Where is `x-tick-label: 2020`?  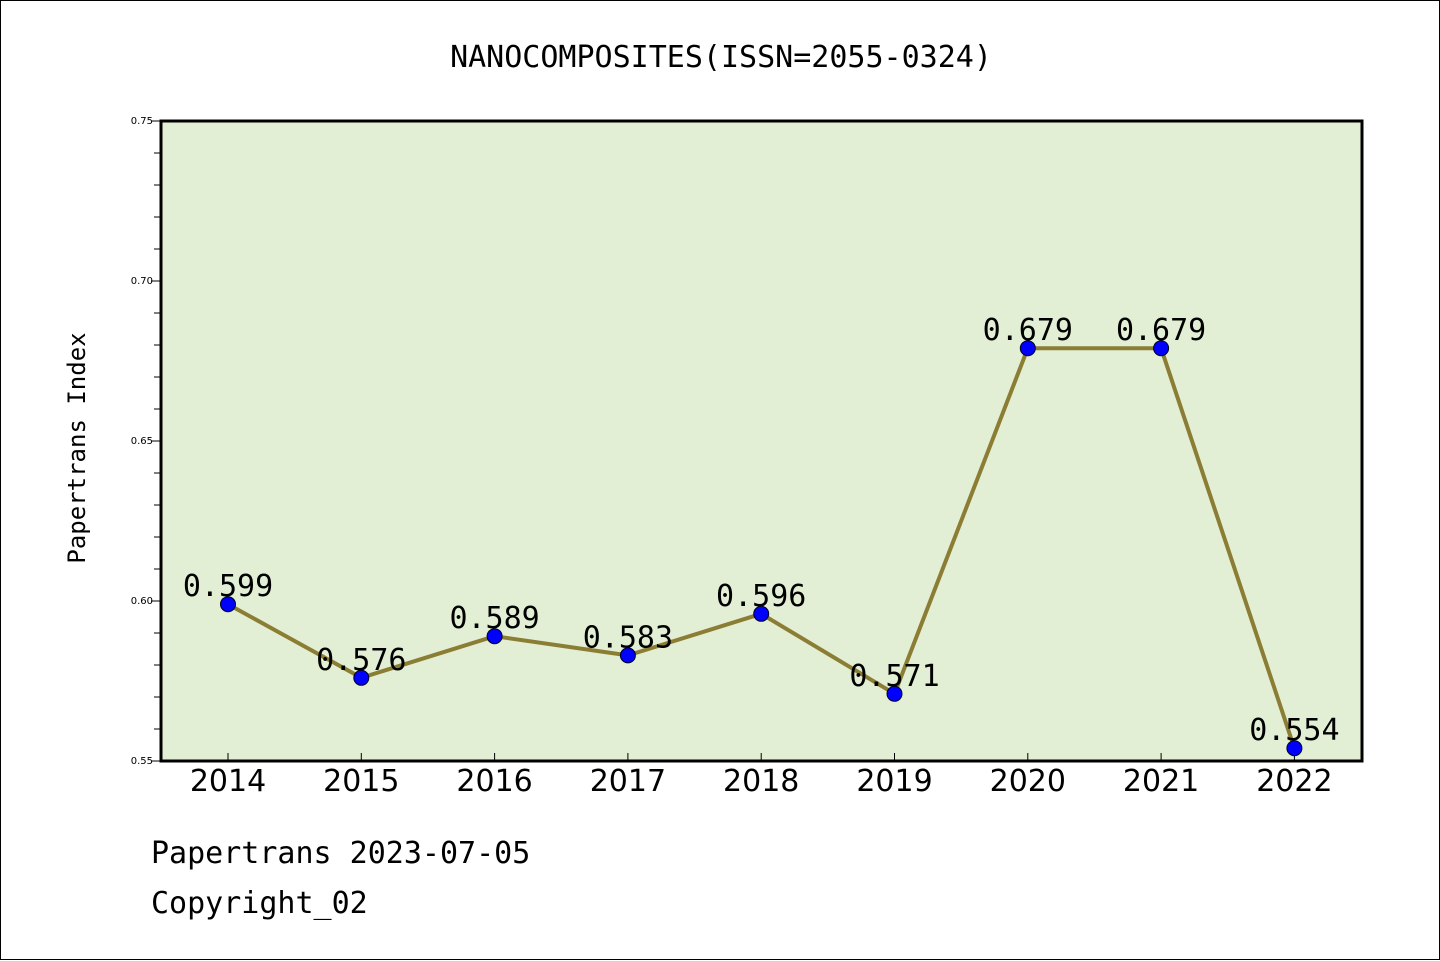
x-tick-label: 2020 is located at coordinates (1028, 781).